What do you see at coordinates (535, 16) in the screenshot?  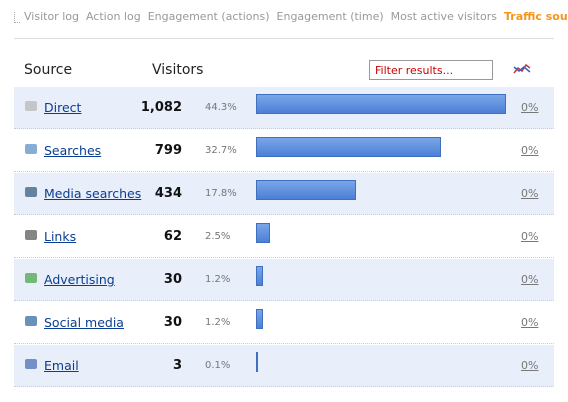 I see `tab: Traffic sources` at bounding box center [535, 16].